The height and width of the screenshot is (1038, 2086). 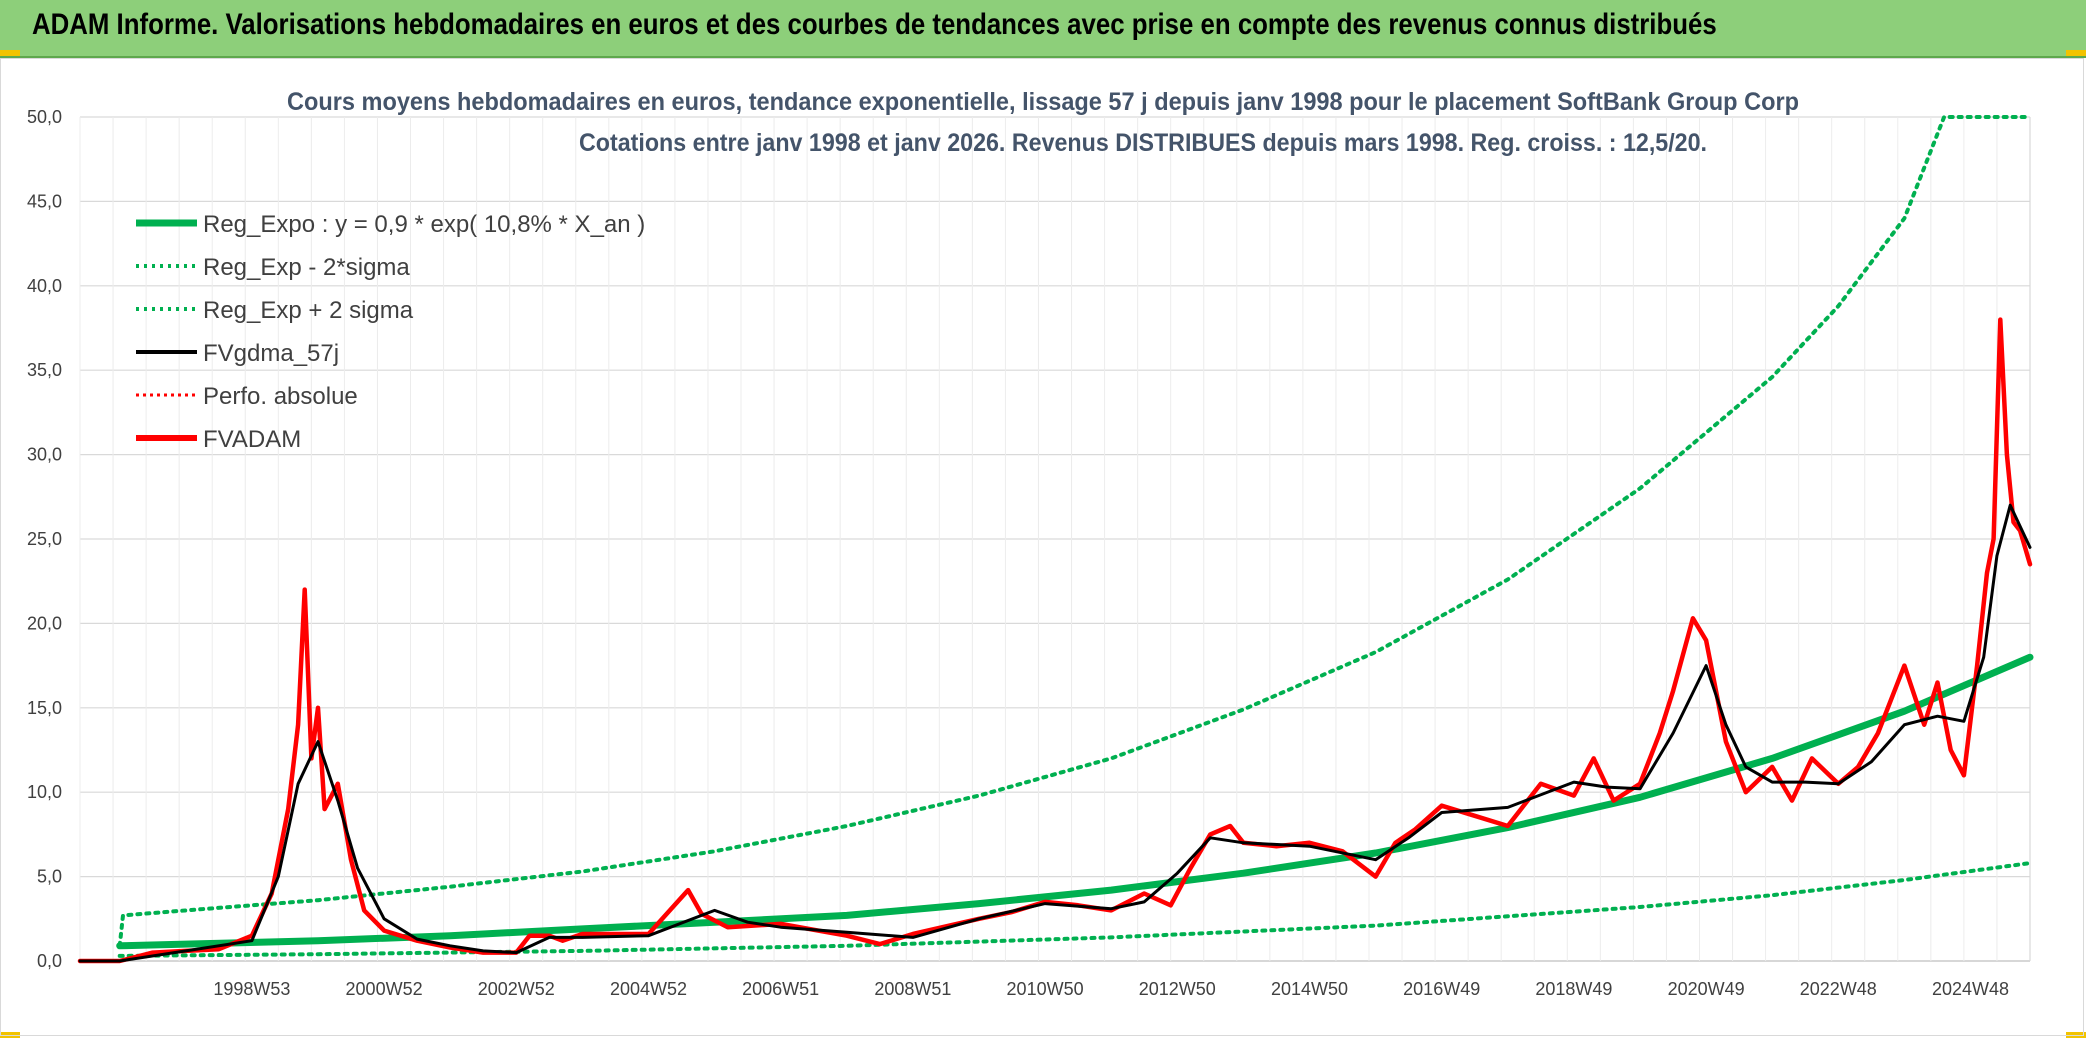 I want to click on y-tick-label: 20,0, so click(x=44, y=623).